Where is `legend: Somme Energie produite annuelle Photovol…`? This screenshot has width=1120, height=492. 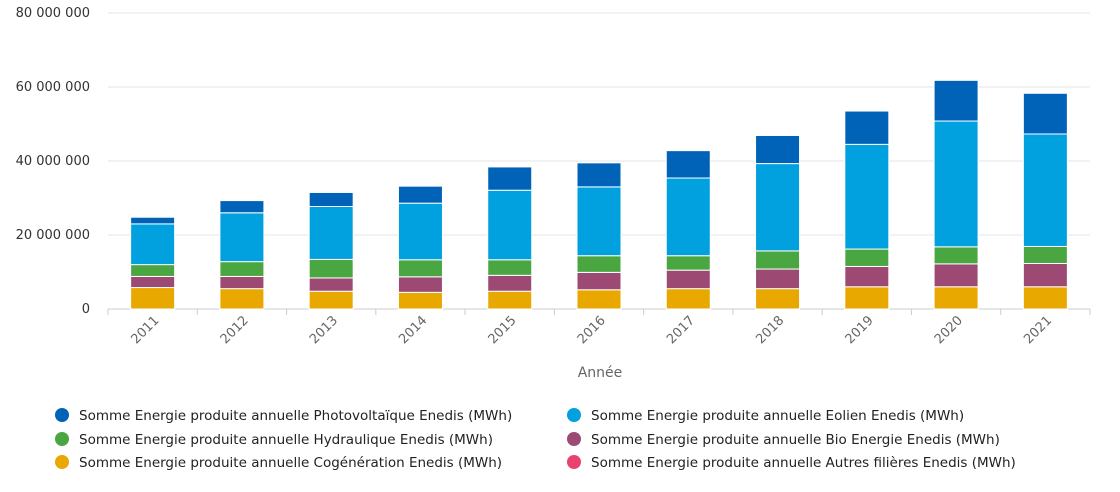 legend: Somme Energie produite annuelle Photovol… is located at coordinates (535, 439).